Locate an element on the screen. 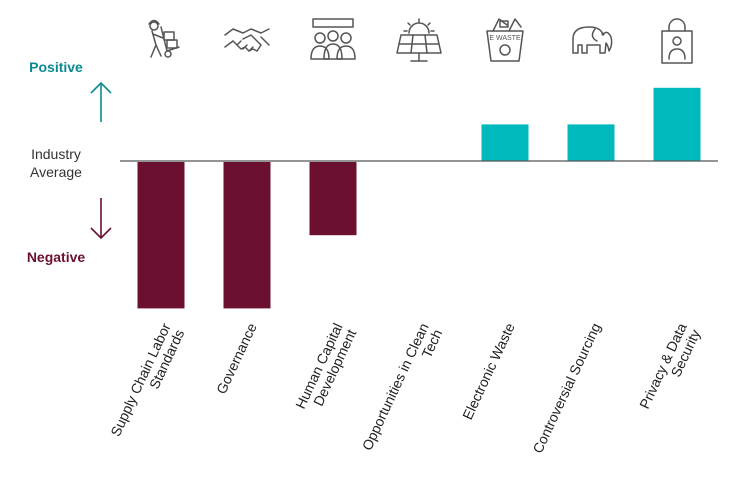 Image resolution: width=750 pixels, height=489 pixels. up-arrow-icon is located at coordinates (101, 101).